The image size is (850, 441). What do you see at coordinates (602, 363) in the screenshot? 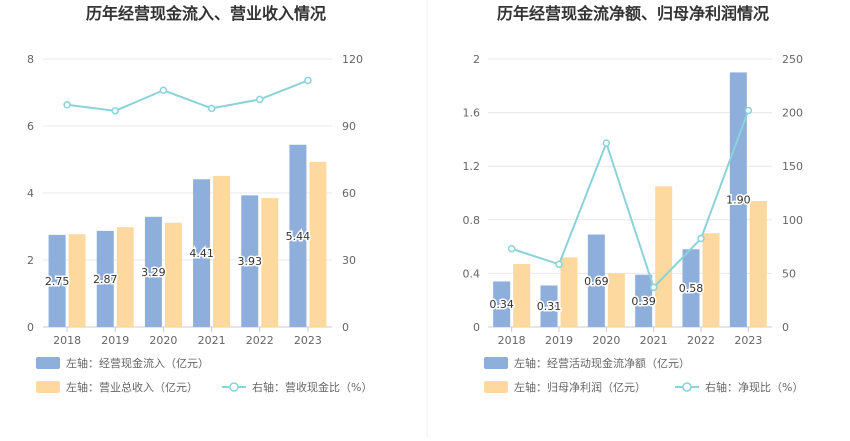
I see `legend-label: 左轴：经营活动现金流净额（亿元）` at bounding box center [602, 363].